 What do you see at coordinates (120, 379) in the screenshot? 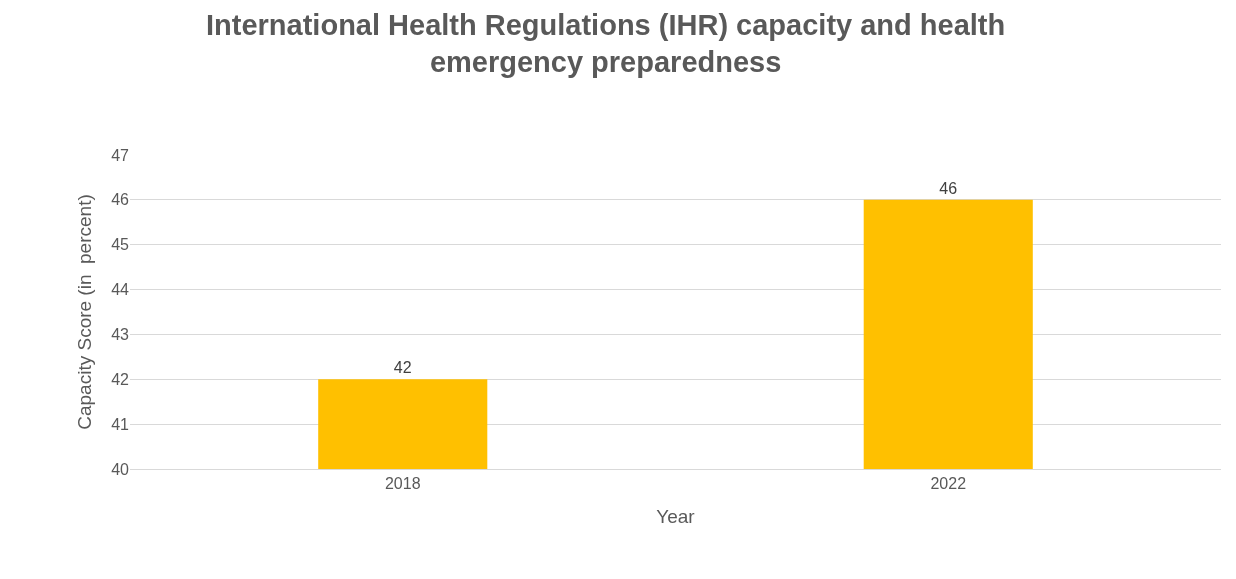
I see `y-tick-label: 42` at bounding box center [120, 379].